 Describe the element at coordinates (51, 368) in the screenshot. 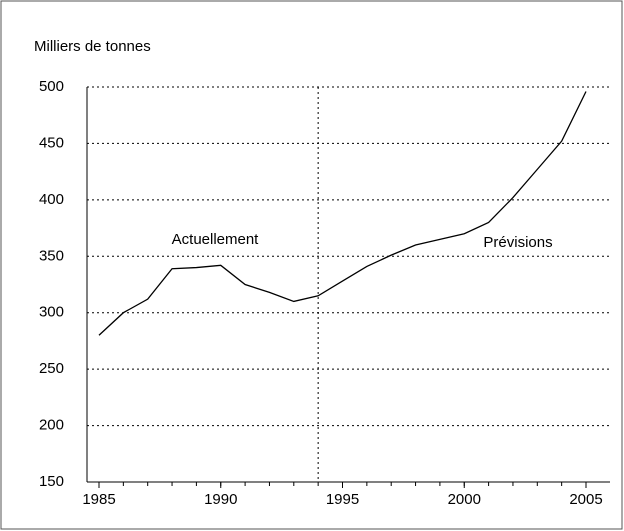

I see `y-tick-label: 250` at that location.